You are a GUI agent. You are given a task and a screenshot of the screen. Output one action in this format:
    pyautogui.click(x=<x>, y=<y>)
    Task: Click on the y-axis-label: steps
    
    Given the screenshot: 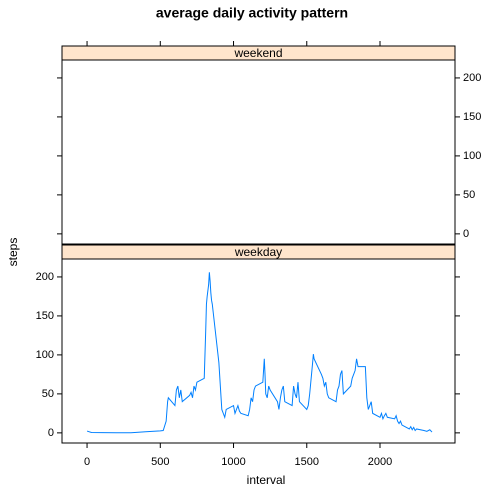 What is the action you would take?
    pyautogui.click(x=13, y=252)
    